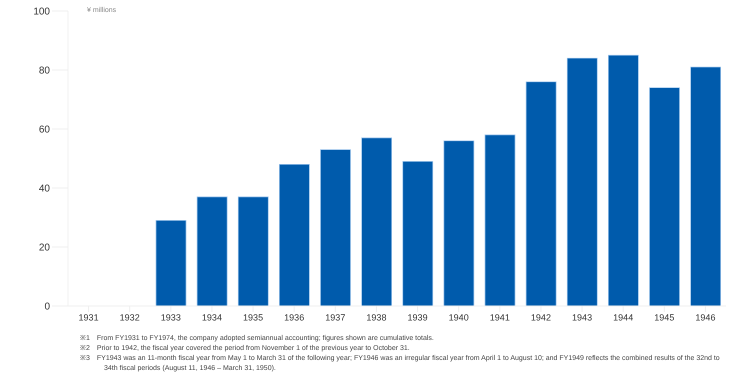  What do you see at coordinates (582, 317) in the screenshot?
I see `x-tick-label: 1943` at bounding box center [582, 317].